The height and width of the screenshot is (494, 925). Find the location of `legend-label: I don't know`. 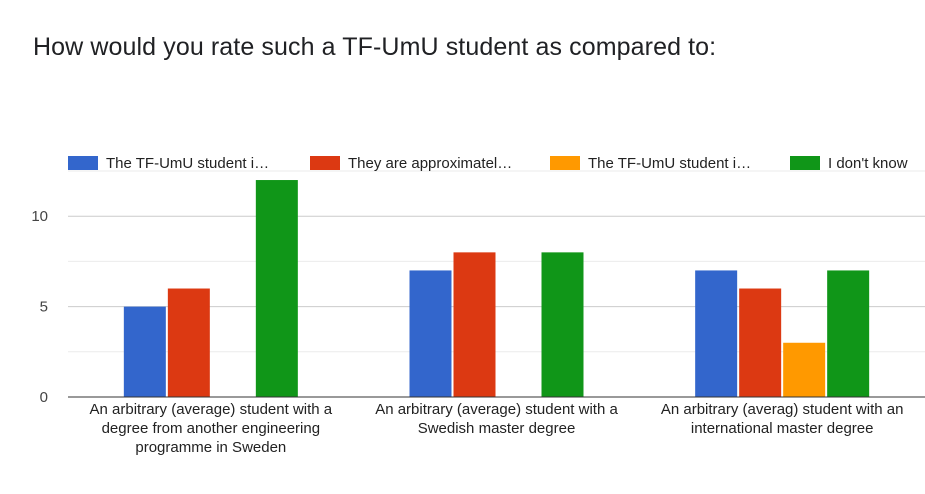

legend-label: I don't know is located at coordinates (868, 163).